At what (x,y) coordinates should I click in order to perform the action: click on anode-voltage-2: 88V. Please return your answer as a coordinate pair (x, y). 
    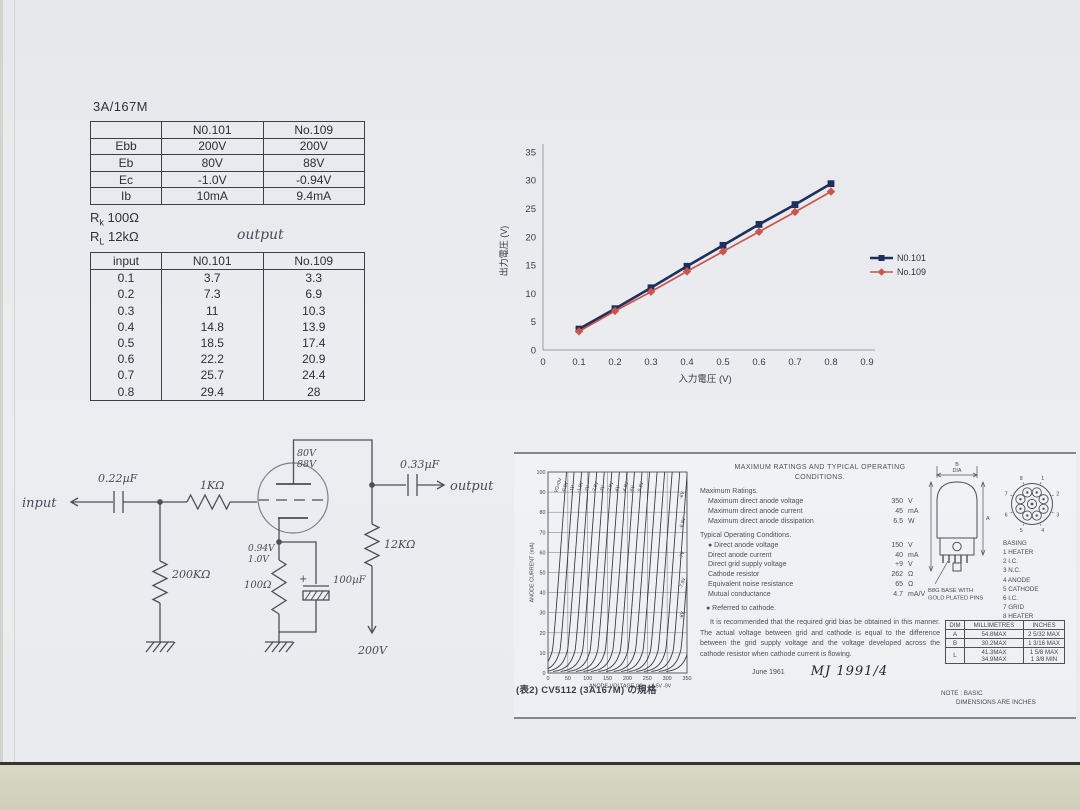
    Looking at the image, I should click on (307, 464).